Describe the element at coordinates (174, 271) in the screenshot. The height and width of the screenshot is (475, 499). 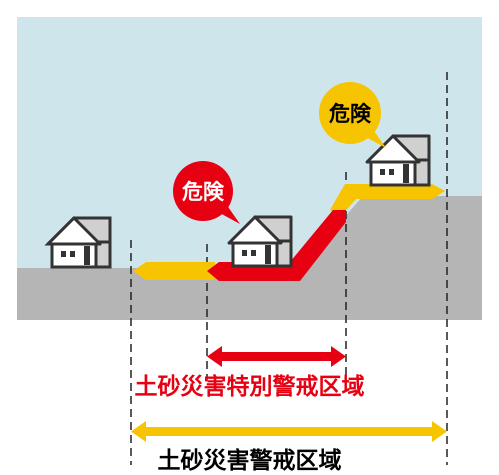
I see `warning-zone-band-left` at that location.